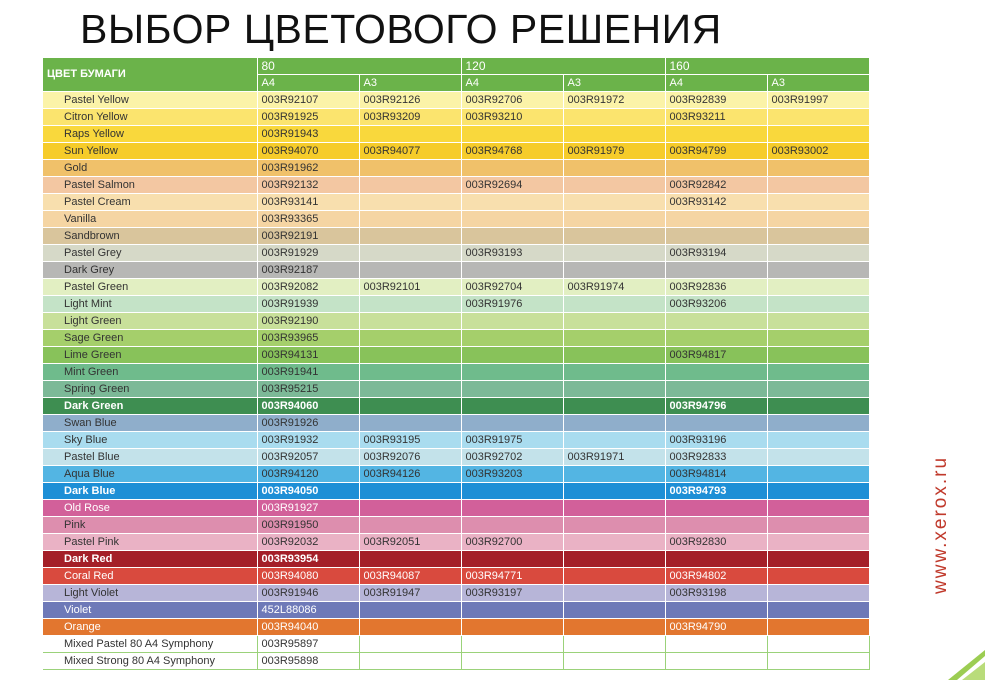 This screenshot has width=985, height=680. Describe the element at coordinates (716, 593) in the screenshot. I see `article-code-cell: 003R93198` at that location.